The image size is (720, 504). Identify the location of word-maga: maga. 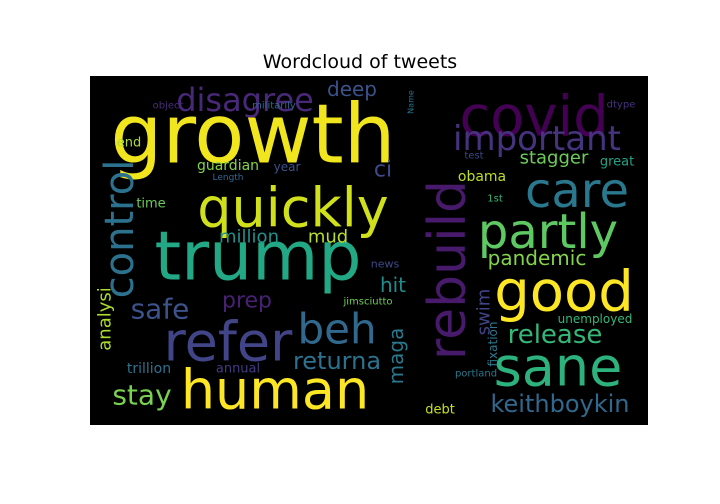
(396, 356).